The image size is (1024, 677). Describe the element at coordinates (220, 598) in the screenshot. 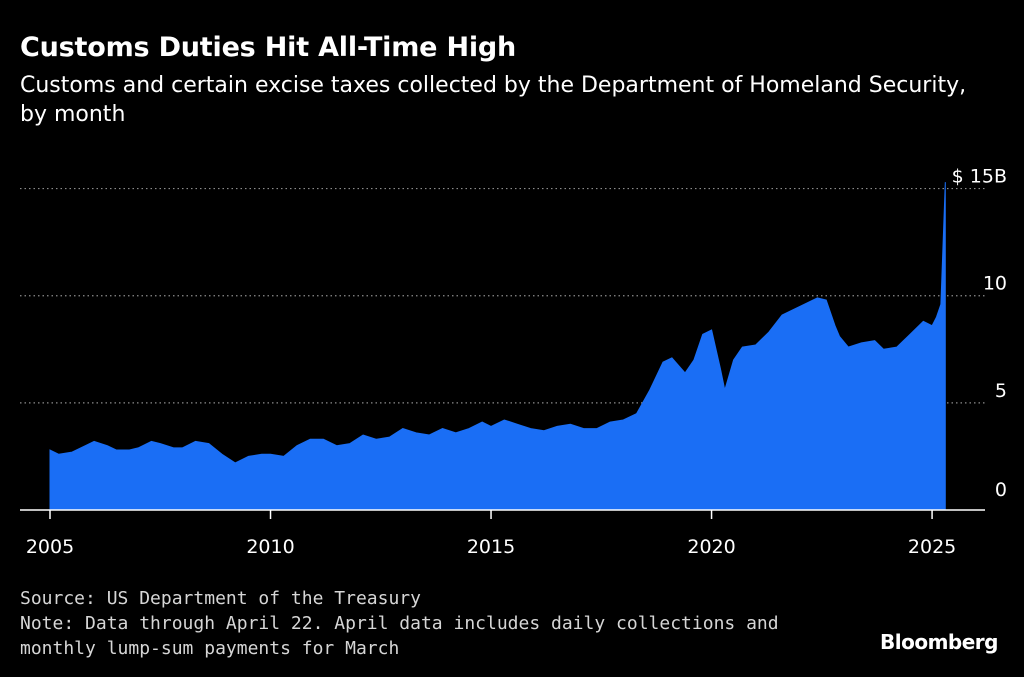

I see `source-text: Source: US Department of the Treasury` at that location.